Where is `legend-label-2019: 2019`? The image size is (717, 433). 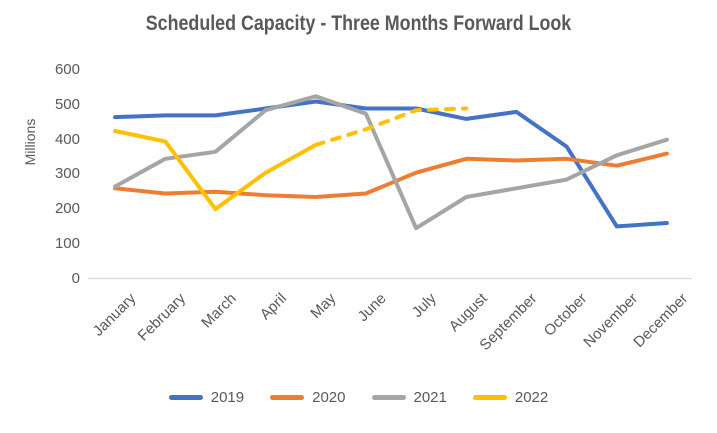
legend-label-2019: 2019 is located at coordinates (227, 397).